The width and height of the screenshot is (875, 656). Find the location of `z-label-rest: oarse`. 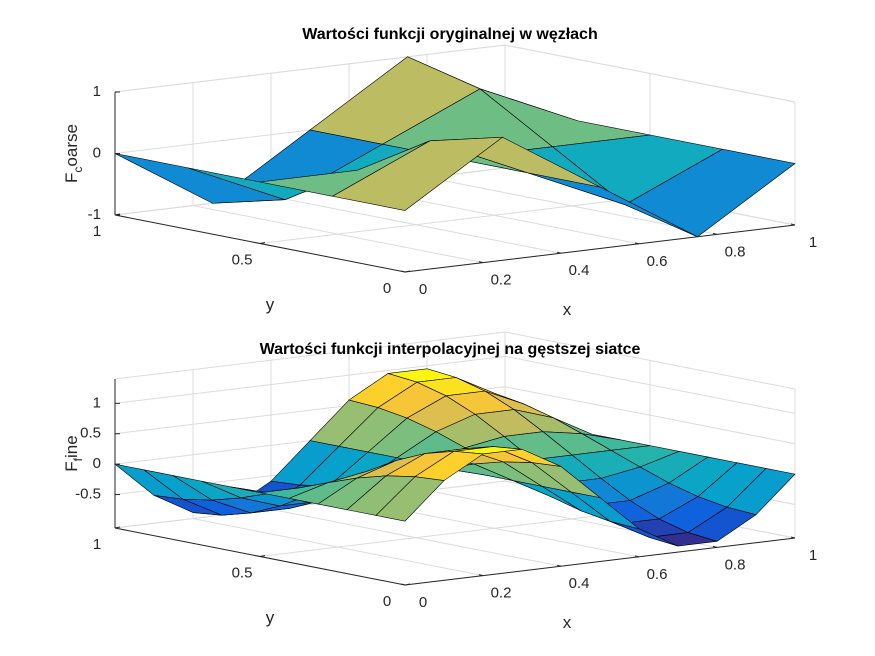

z-label-rest: oarse is located at coordinates (71, 145).